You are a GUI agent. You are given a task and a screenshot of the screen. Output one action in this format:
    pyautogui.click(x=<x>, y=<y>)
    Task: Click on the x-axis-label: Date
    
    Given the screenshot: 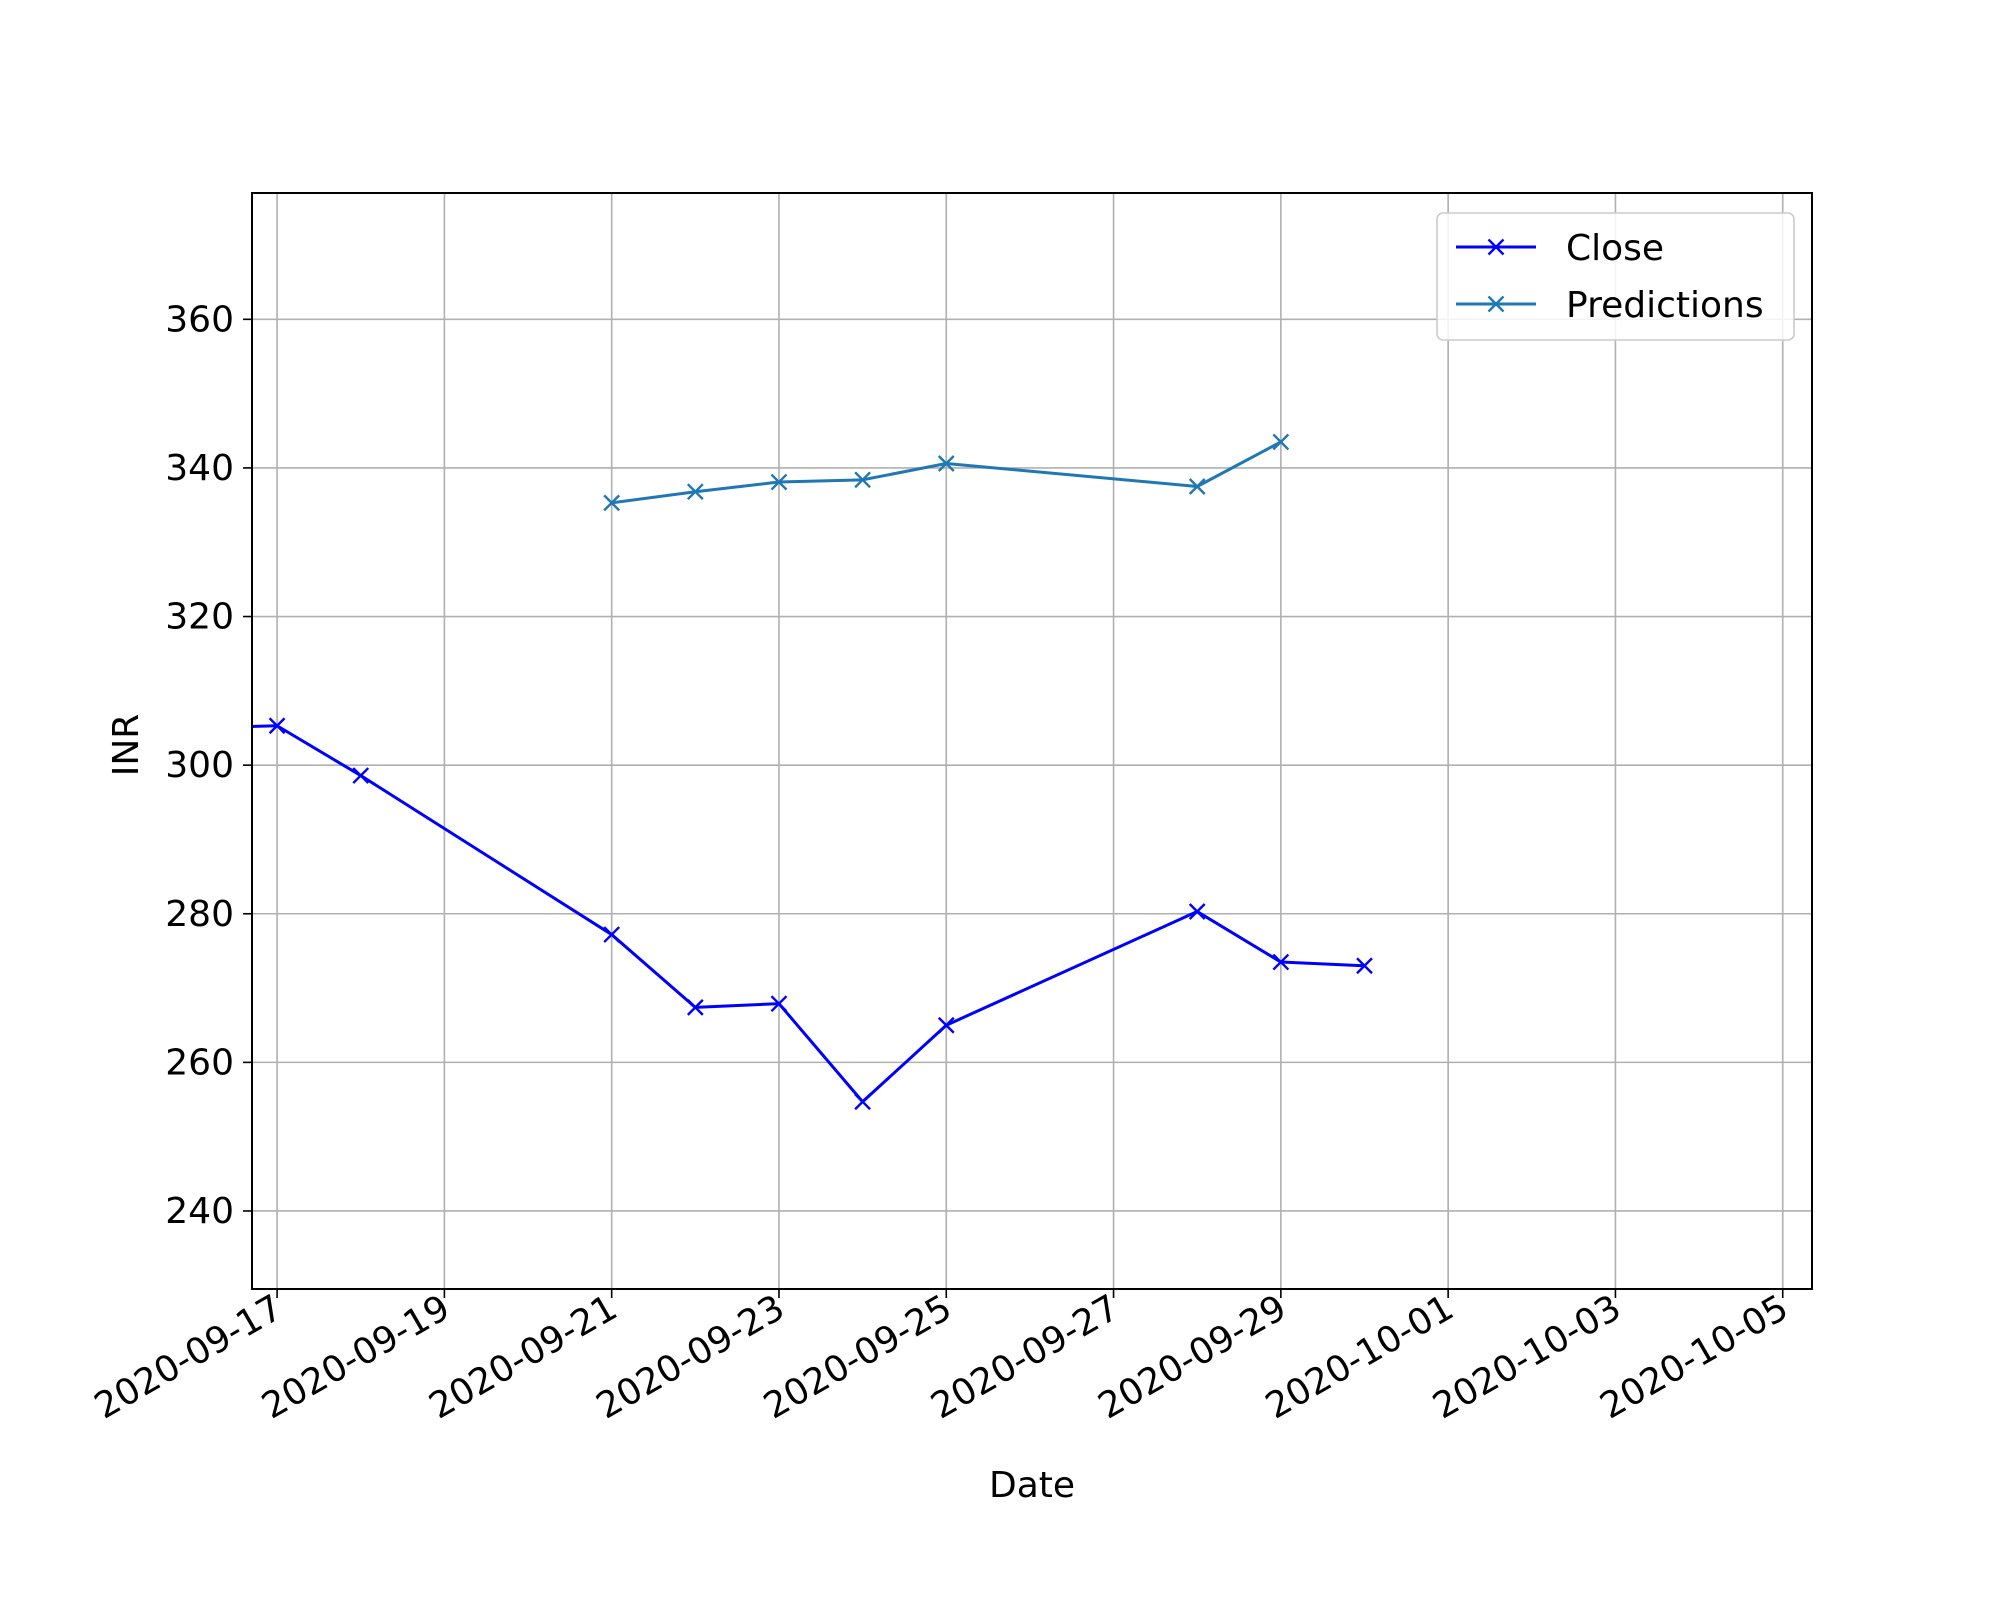 What is the action you would take?
    pyautogui.click(x=1032, y=1485)
    